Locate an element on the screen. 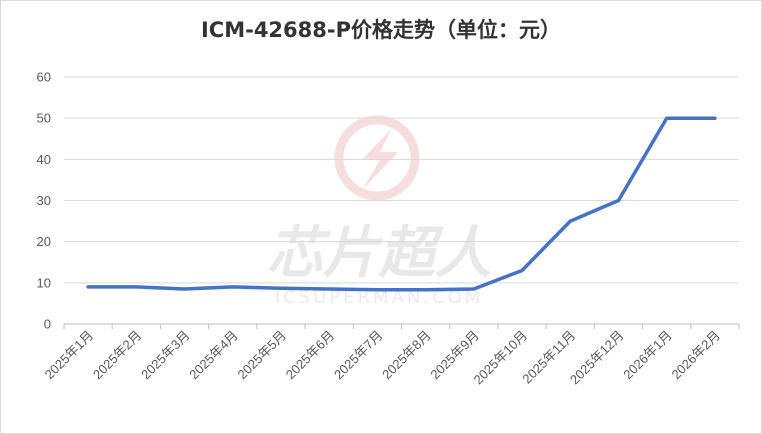 The height and width of the screenshot is (434, 762). y-tick-label: 40 is located at coordinates (44, 159).